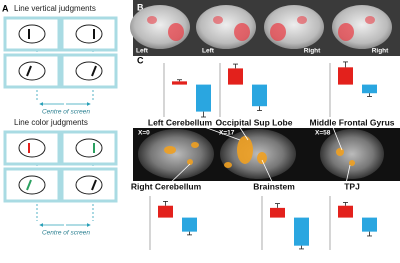 This screenshot has width=400, height=263. What do you see at coordinates (227, 133) in the screenshot?
I see `slice-label: X=17` at bounding box center [227, 133].